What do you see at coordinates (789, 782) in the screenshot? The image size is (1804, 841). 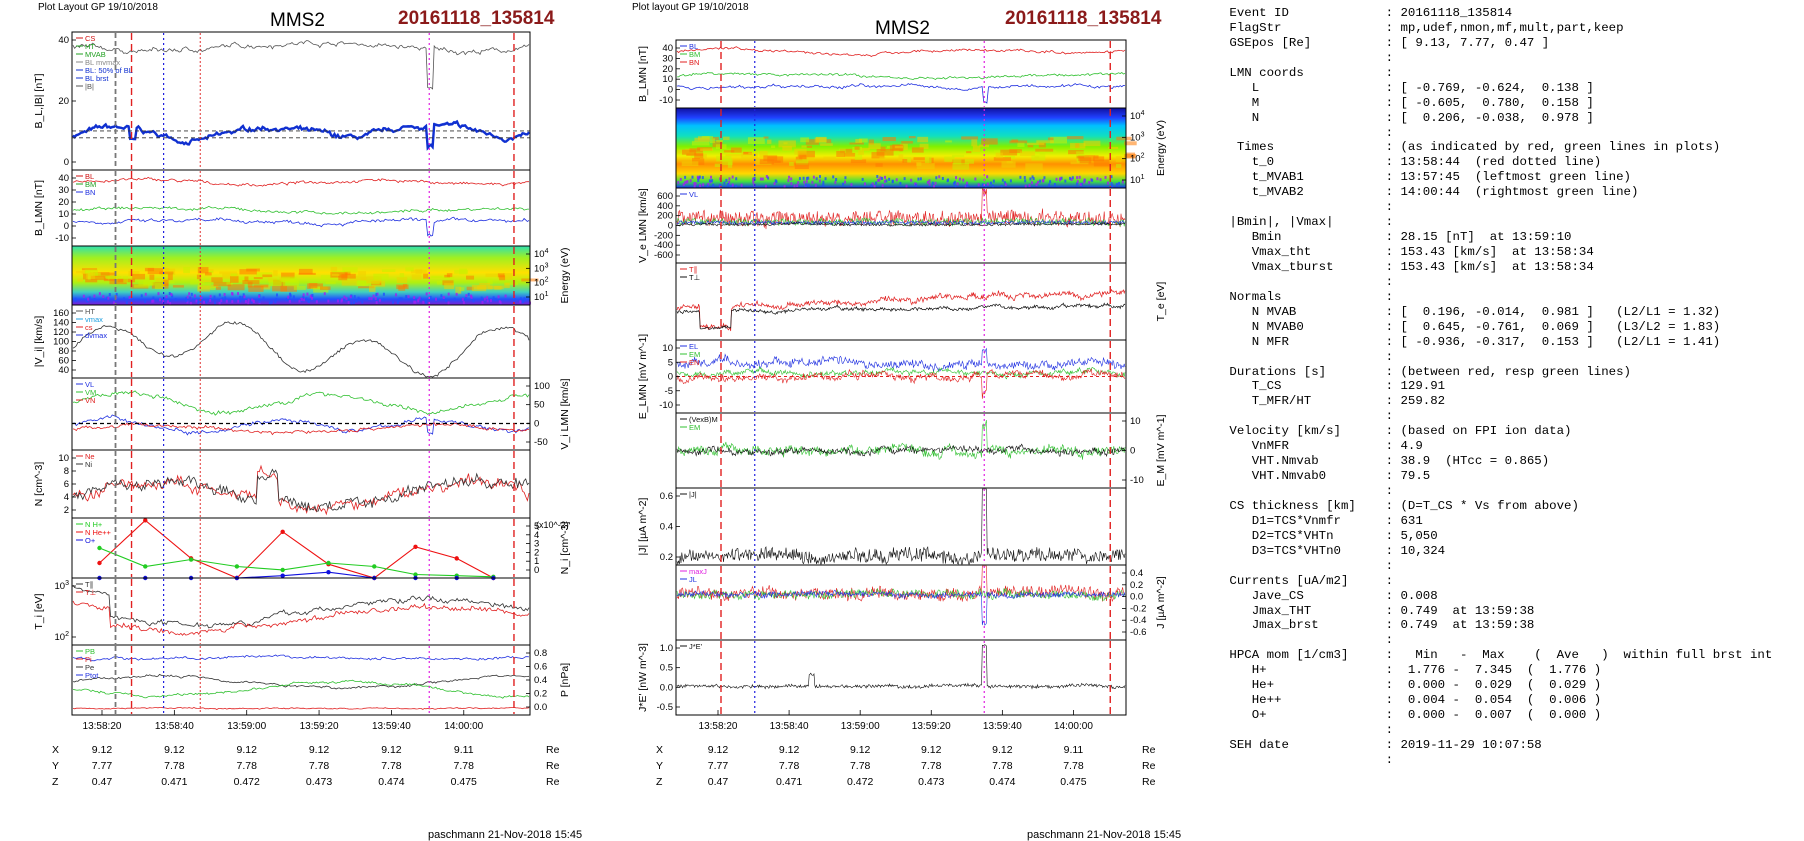 I see `ephemeris-value: 0.471` at bounding box center [789, 782].